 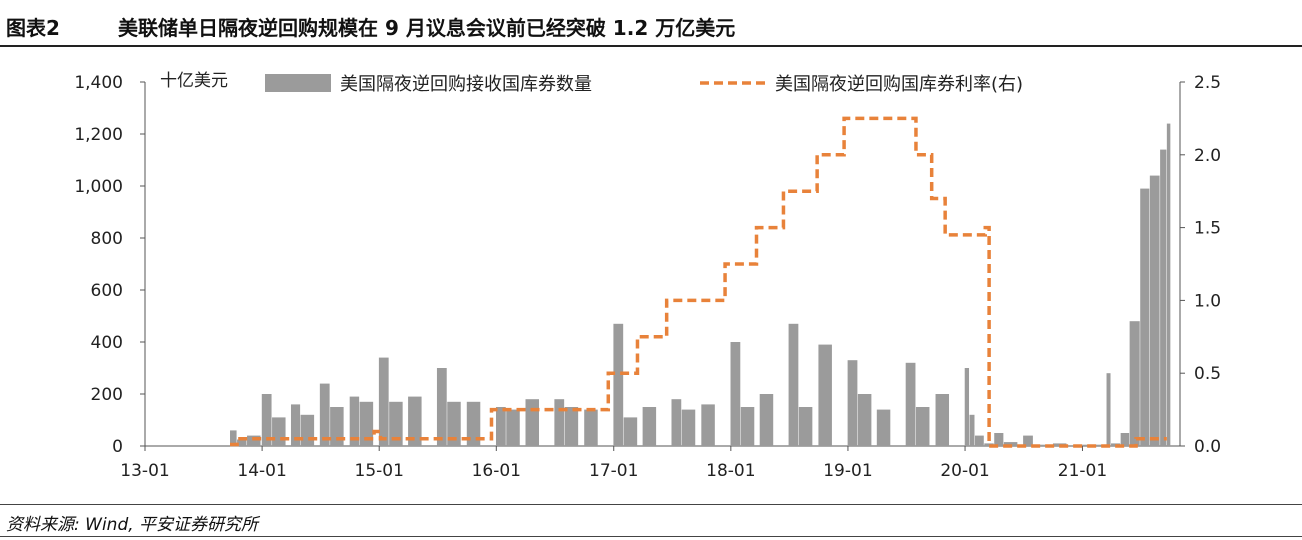 What do you see at coordinates (117, 447) in the screenshot?
I see `y-left-tick-label: 0` at bounding box center [117, 447].